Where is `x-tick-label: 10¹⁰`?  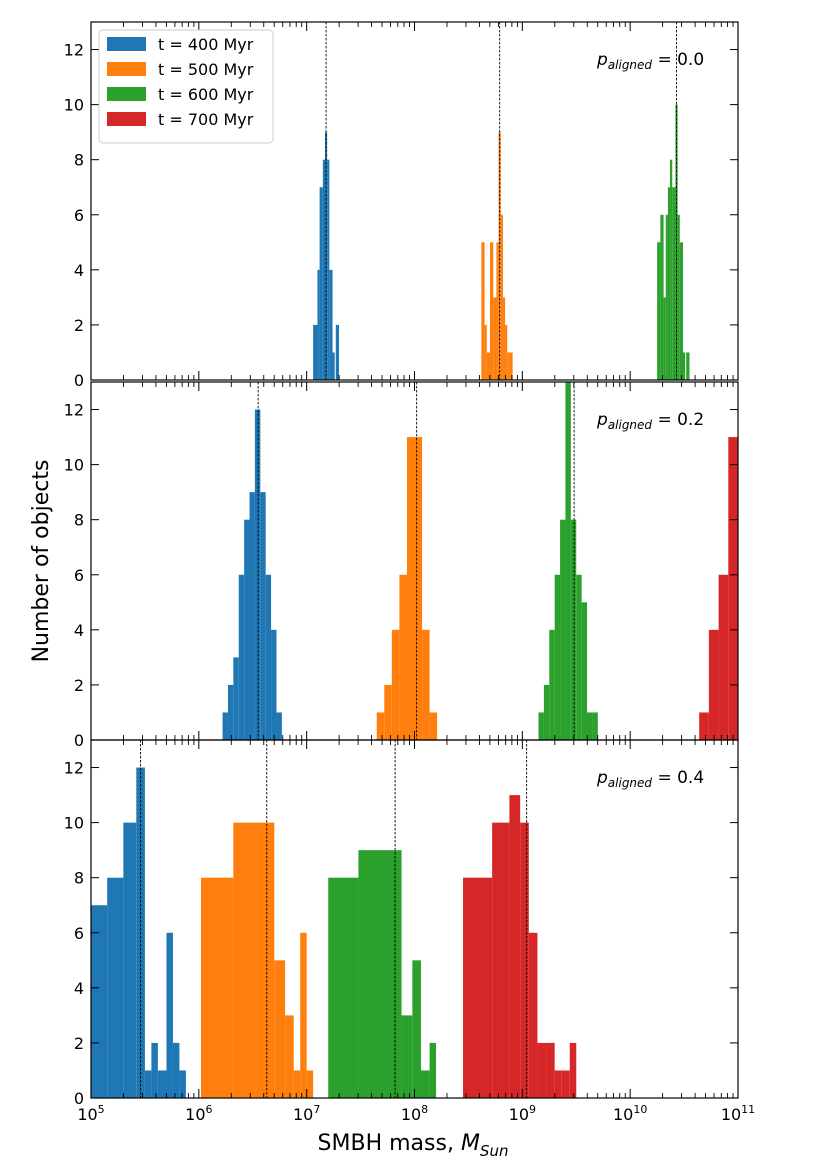 x-tick-label: 10¹⁰ is located at coordinates (630, 1113).